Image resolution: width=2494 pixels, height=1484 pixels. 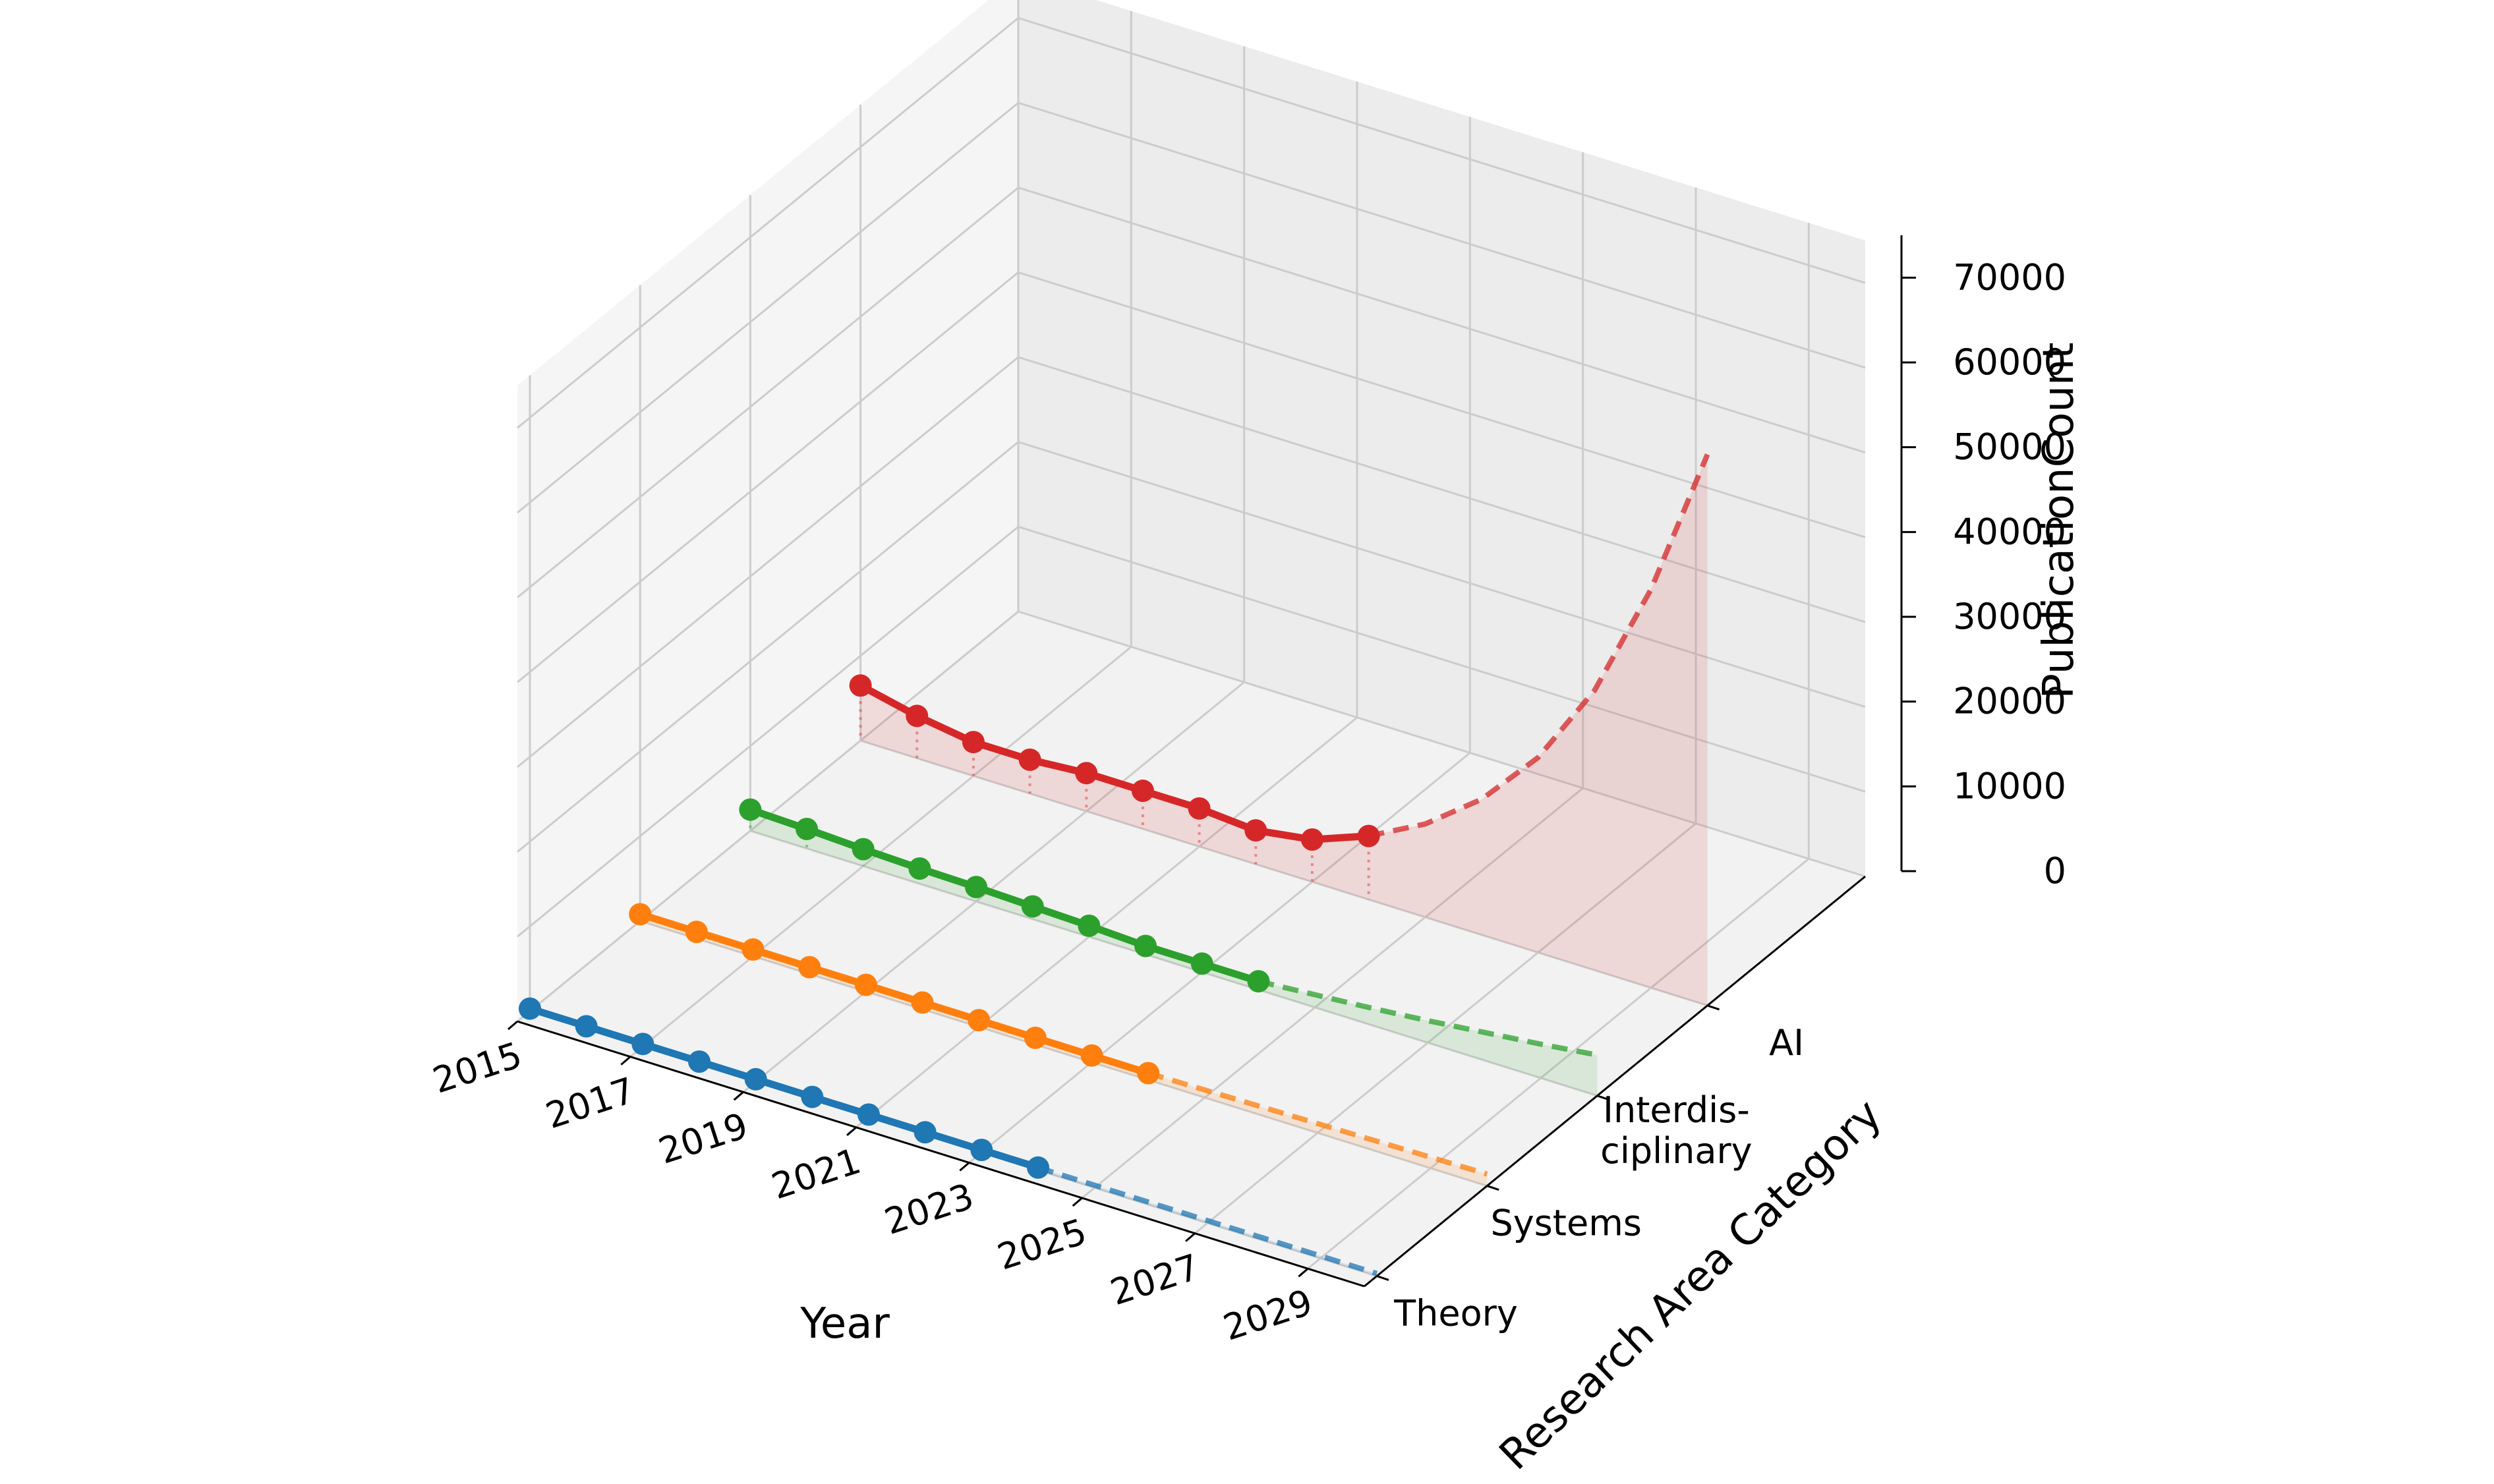 I want to click on side-pane, so click(x=767, y=510).